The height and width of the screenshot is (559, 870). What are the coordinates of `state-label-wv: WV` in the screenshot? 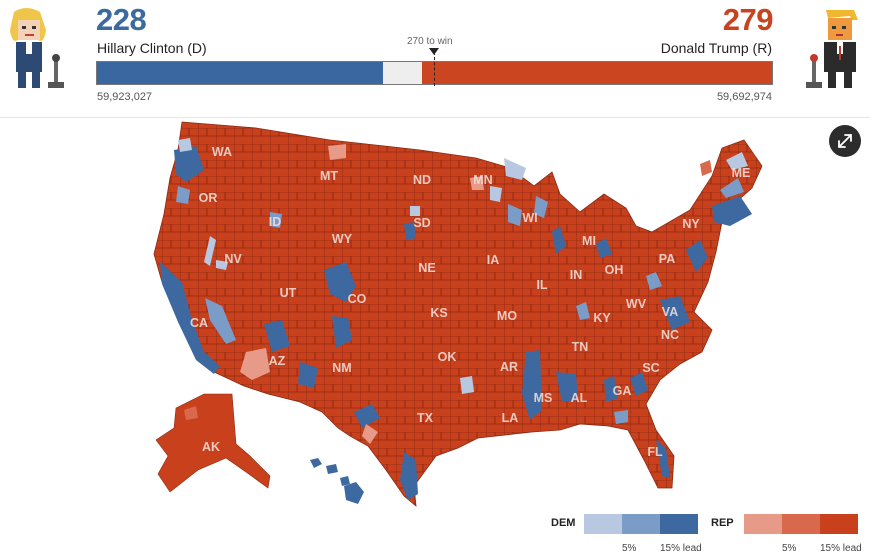 It's located at (636, 304).